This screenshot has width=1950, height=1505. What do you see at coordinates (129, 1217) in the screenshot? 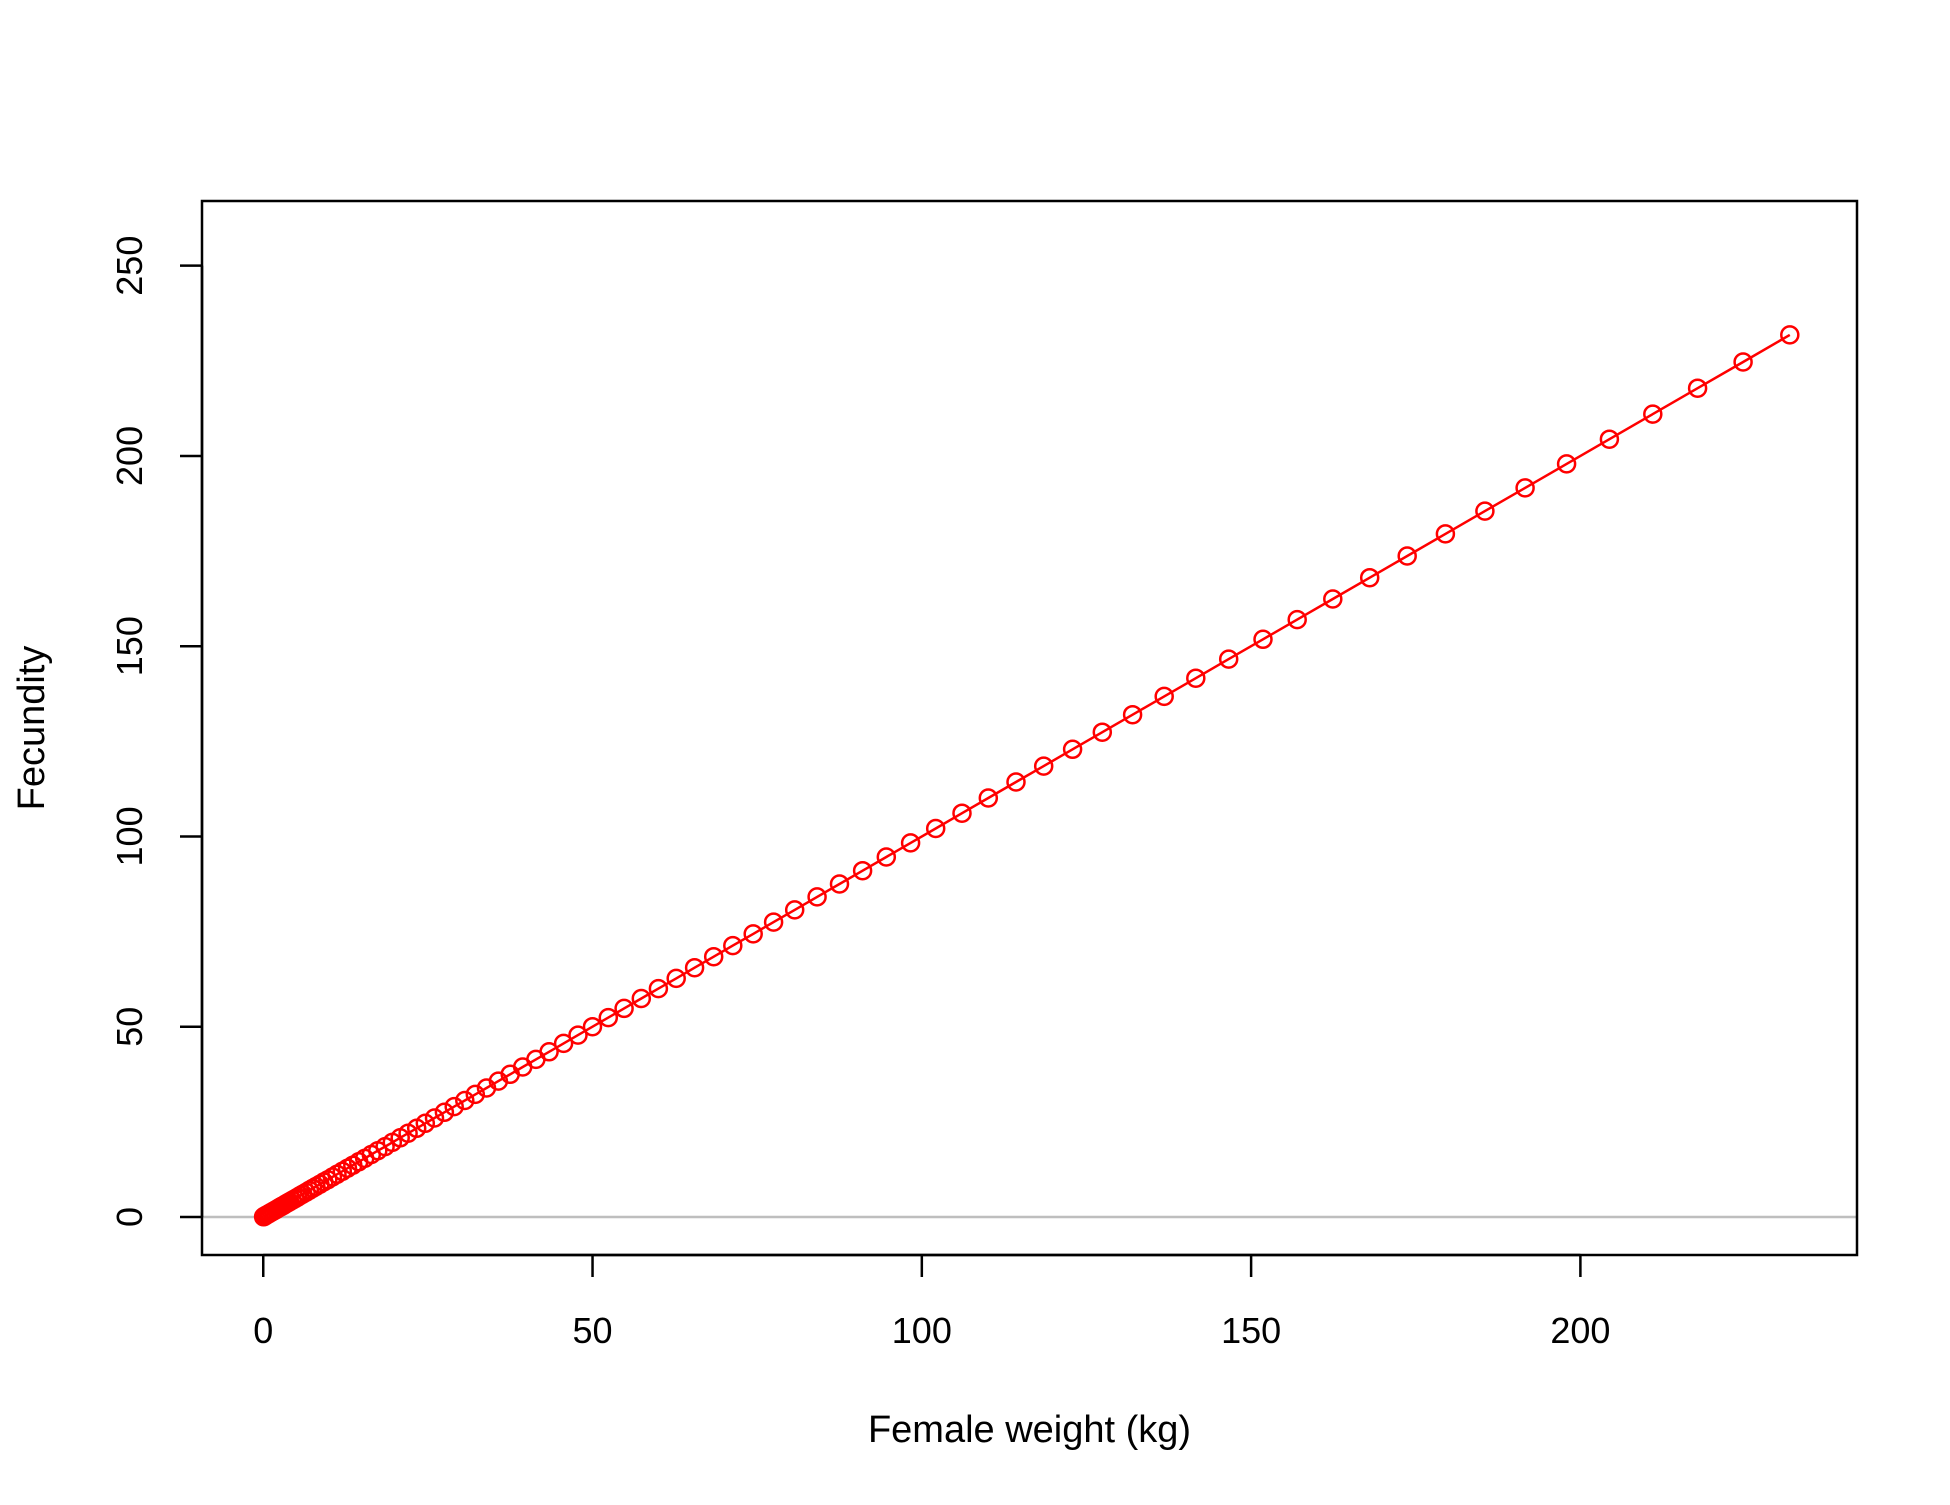
I see `y-tick-label: 0` at bounding box center [129, 1217].